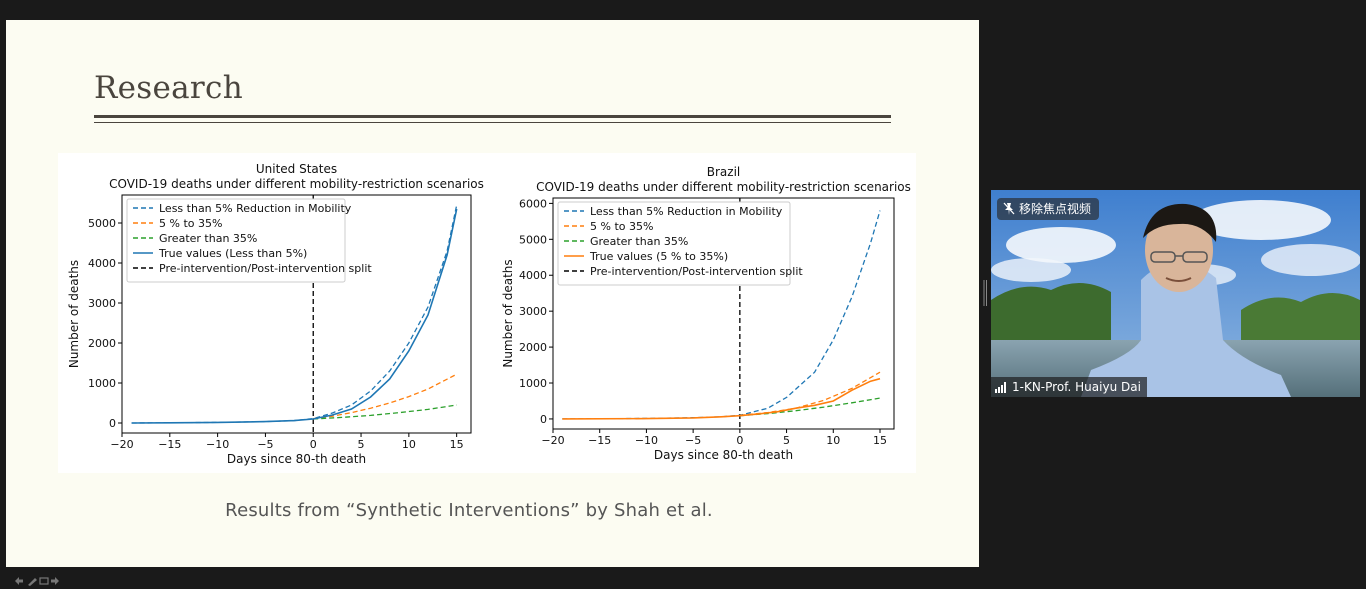 The width and height of the screenshot is (1366, 589). I want to click on legend-entry: True values (Less than 5%), so click(232, 253).